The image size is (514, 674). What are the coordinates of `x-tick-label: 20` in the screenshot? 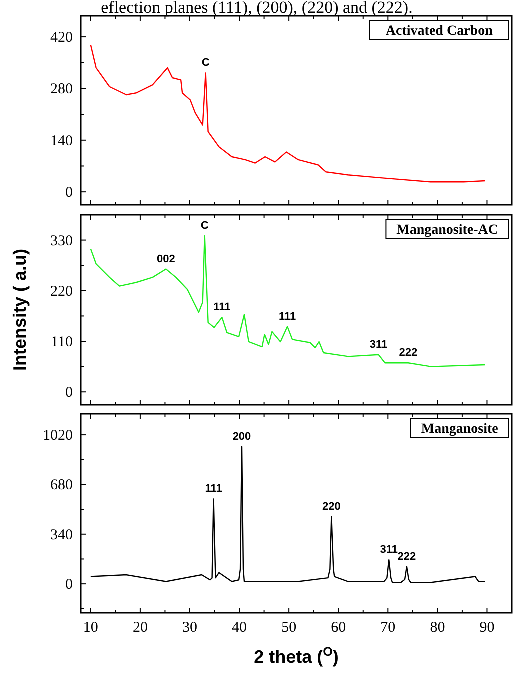 It's located at (140, 628).